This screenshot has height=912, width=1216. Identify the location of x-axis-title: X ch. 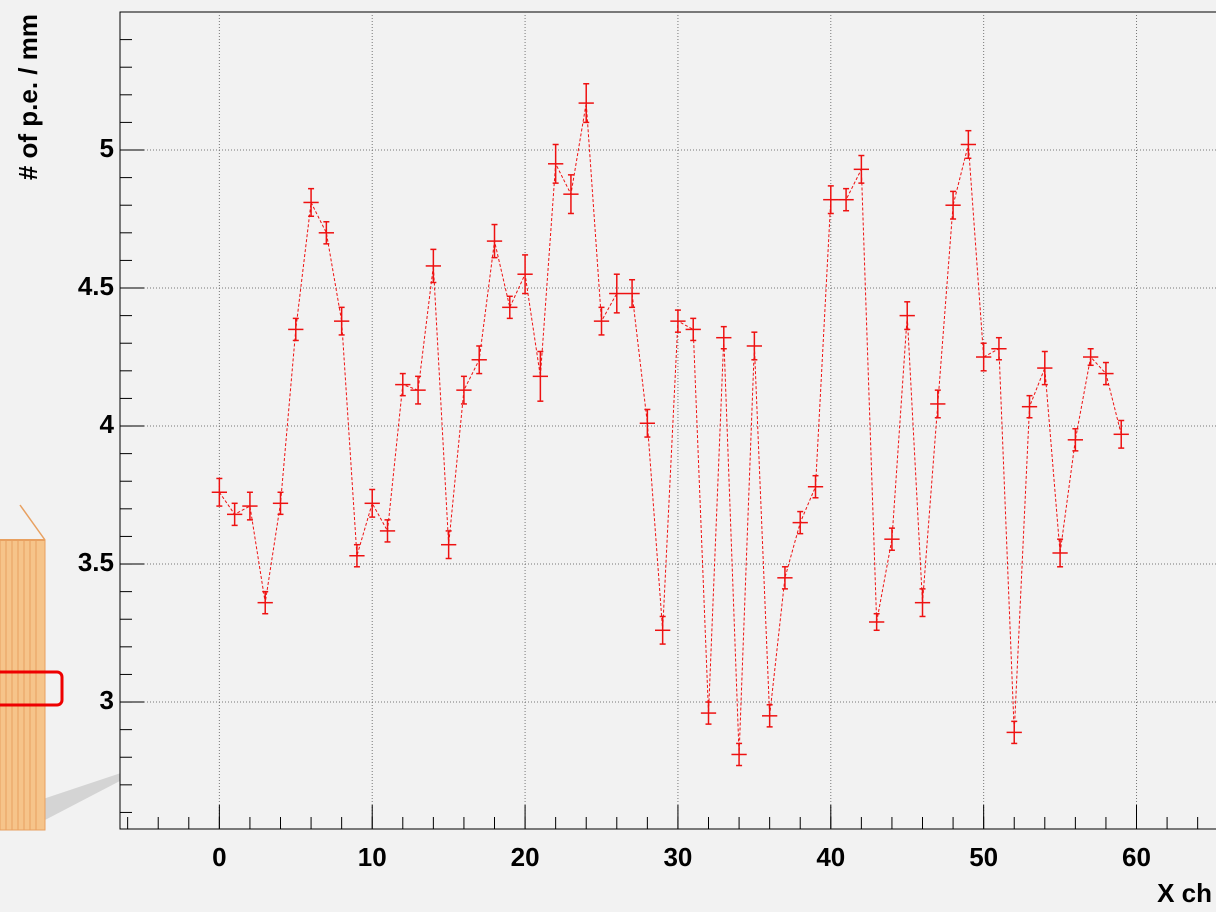
(1184, 893).